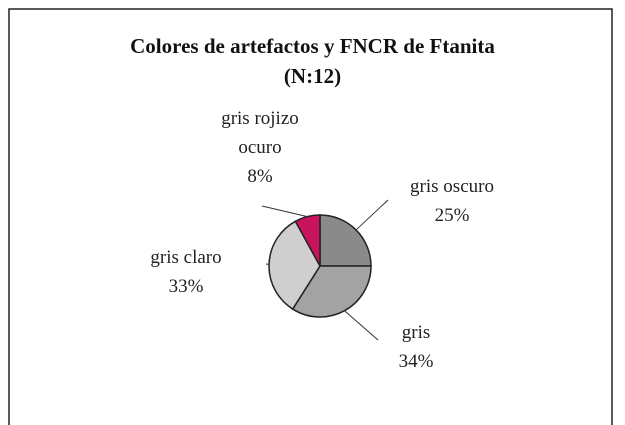 Image resolution: width=625 pixels, height=425 pixels. Describe the element at coordinates (260, 133) in the screenshot. I see `slice-label: gris rojizo ocuro` at that location.